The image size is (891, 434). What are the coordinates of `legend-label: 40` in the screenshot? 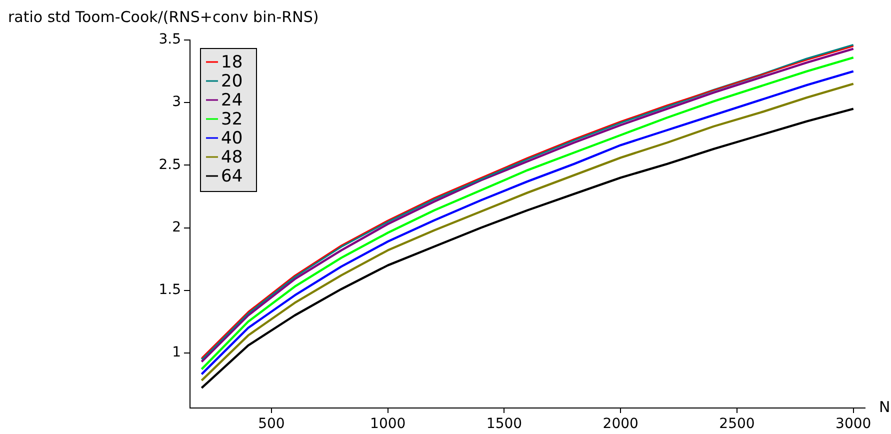 It's located at (232, 138).